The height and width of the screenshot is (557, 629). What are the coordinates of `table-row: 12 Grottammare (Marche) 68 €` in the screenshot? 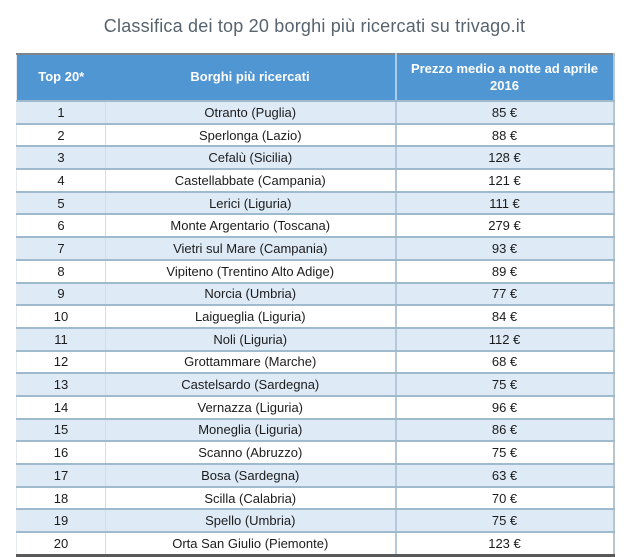 It's located at (315, 362).